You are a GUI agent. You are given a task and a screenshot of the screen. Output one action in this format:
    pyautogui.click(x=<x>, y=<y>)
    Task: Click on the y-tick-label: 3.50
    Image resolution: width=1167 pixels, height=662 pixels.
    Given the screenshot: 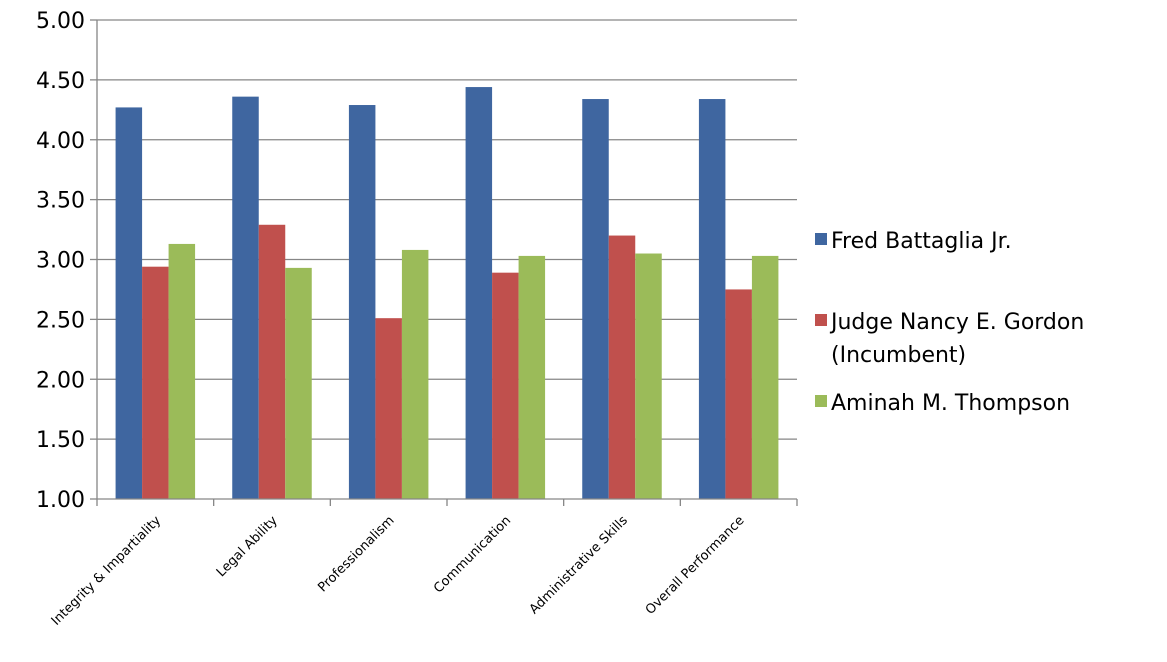 What is the action you would take?
    pyautogui.click(x=60, y=201)
    